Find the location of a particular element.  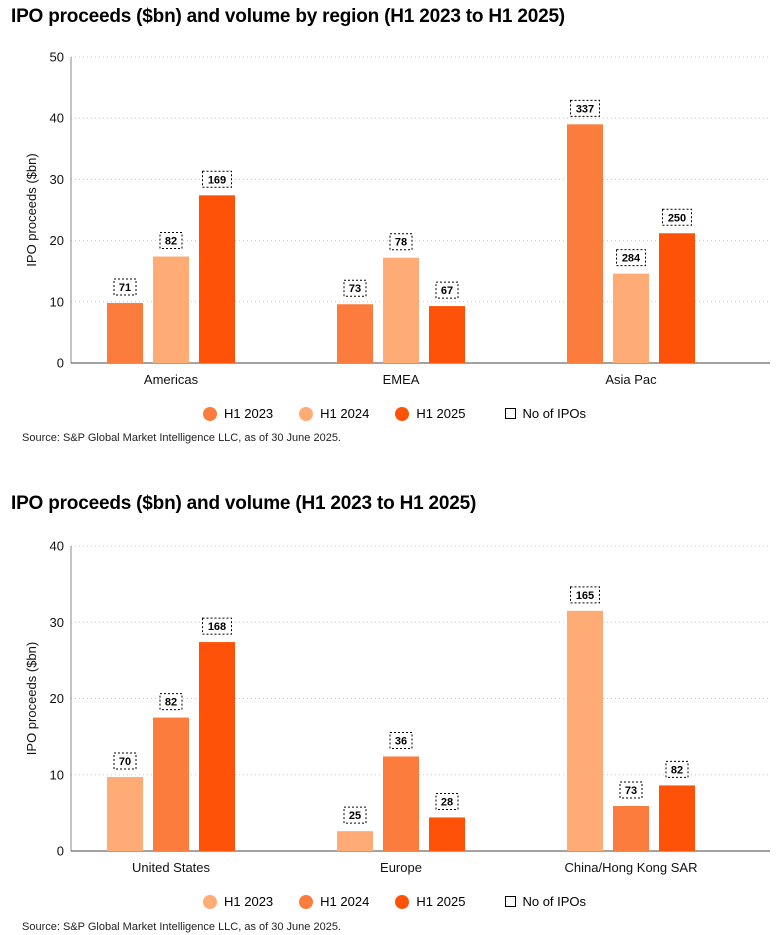

ipo-count-label: 169 is located at coordinates (217, 180).